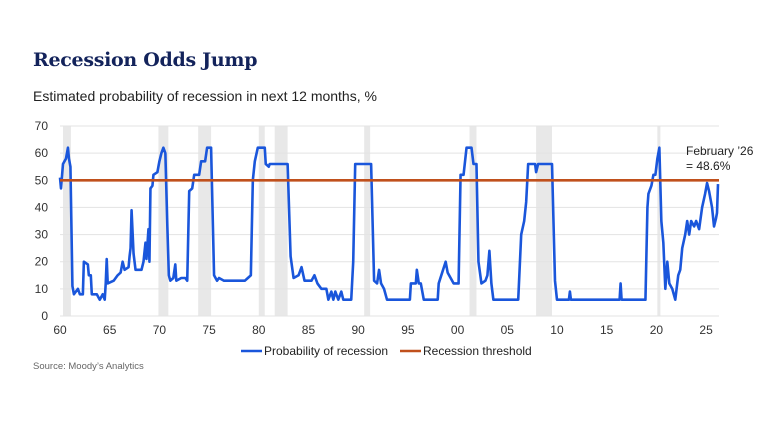 The image size is (768, 432). Describe the element at coordinates (42, 153) in the screenshot. I see `y-tick-label: 60` at that location.